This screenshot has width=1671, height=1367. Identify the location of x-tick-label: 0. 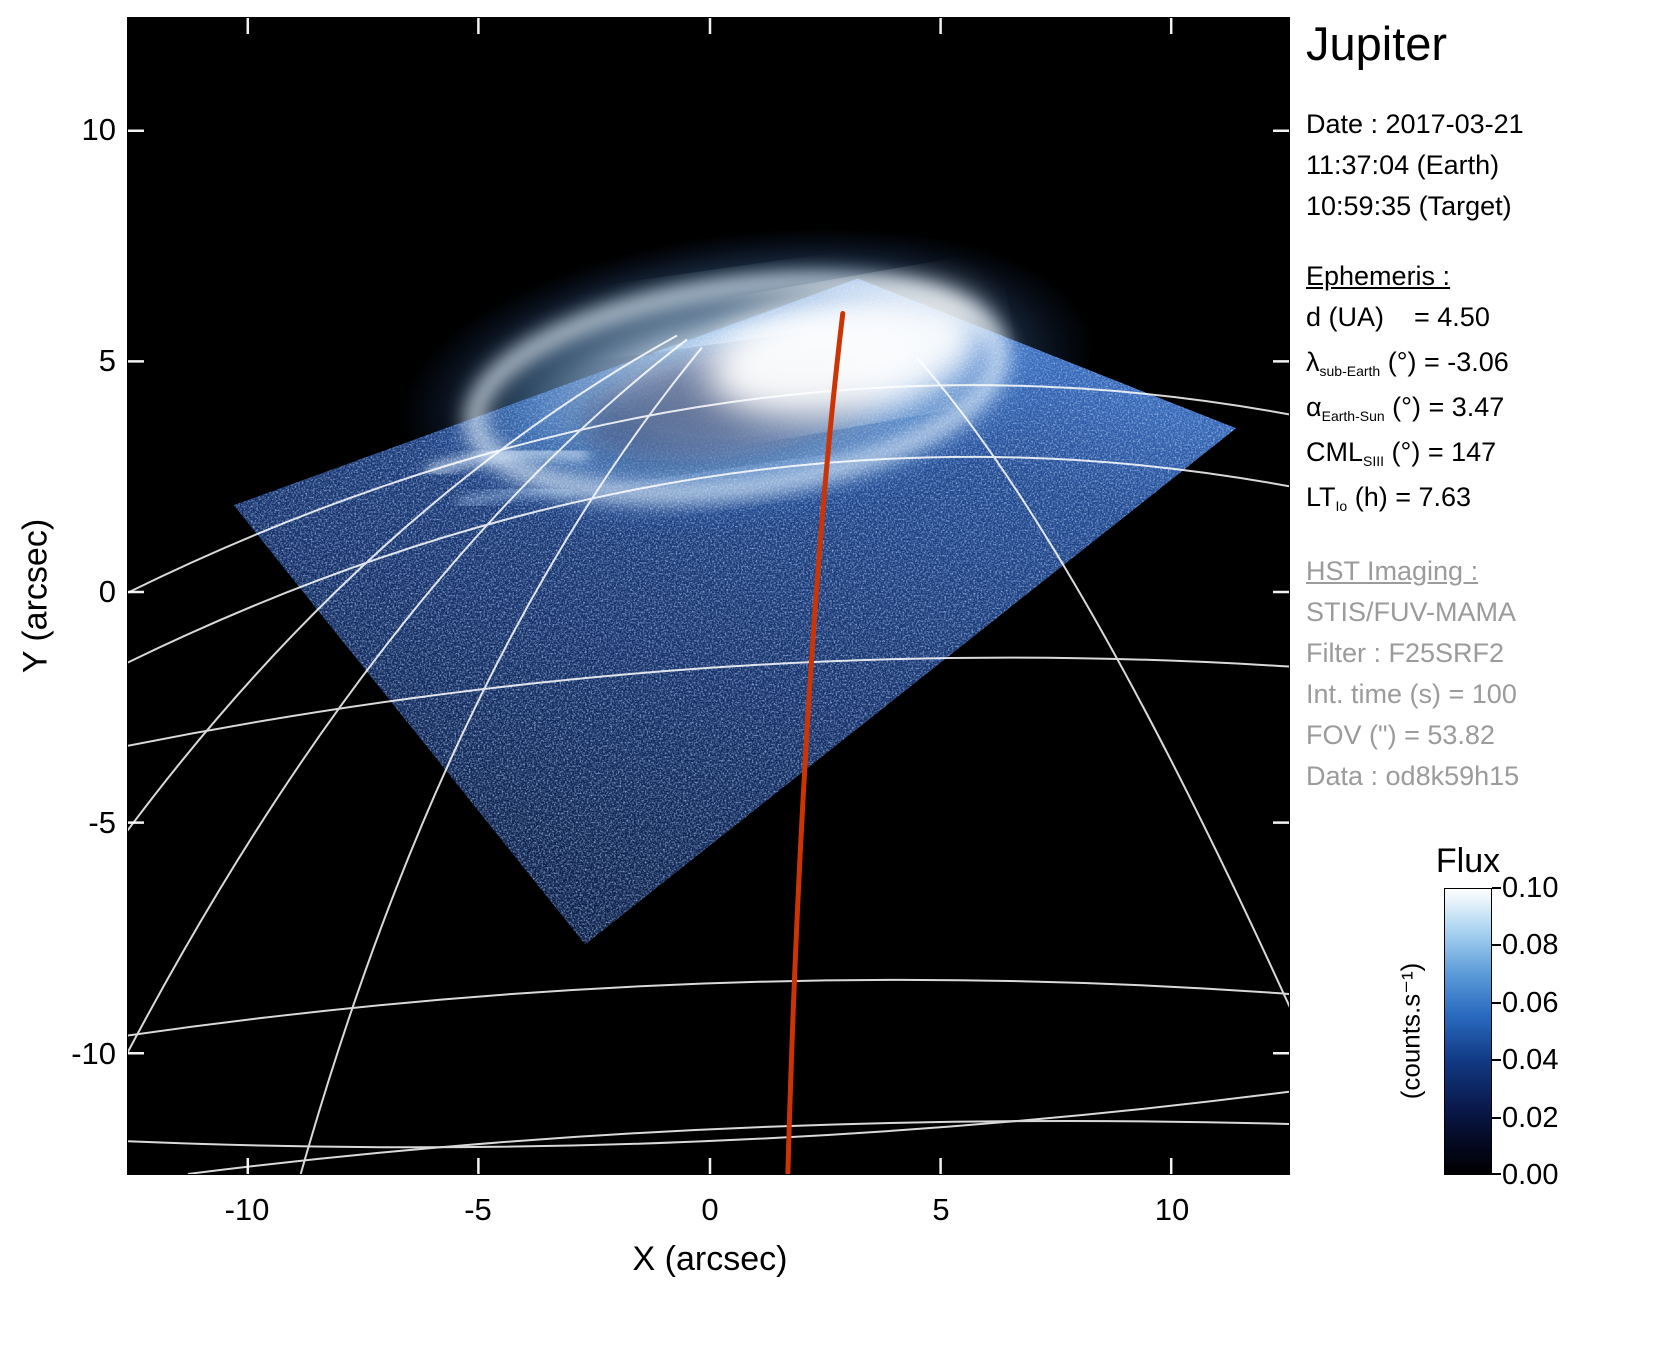
(710, 1209).